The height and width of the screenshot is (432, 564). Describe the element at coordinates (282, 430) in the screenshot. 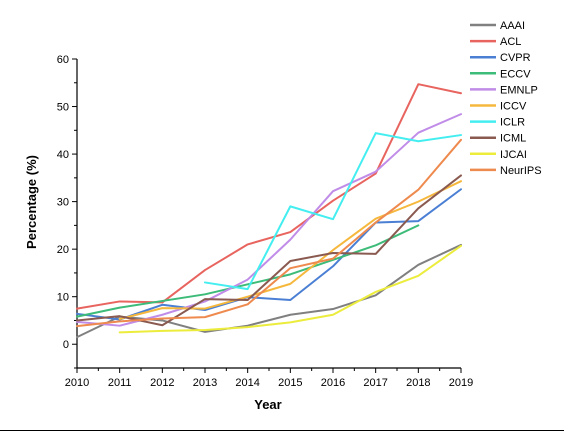

I see `bottom-divider` at that location.